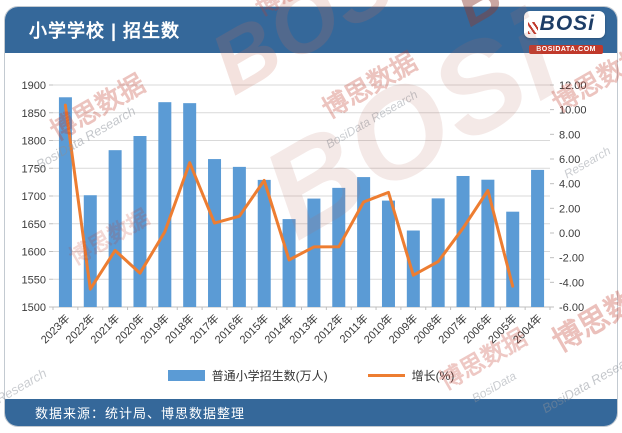 The width and height of the screenshot is (622, 433). Describe the element at coordinates (311, 412) in the screenshot. I see `footer-bar: 数据来源：统计局、博思数据整理` at that location.